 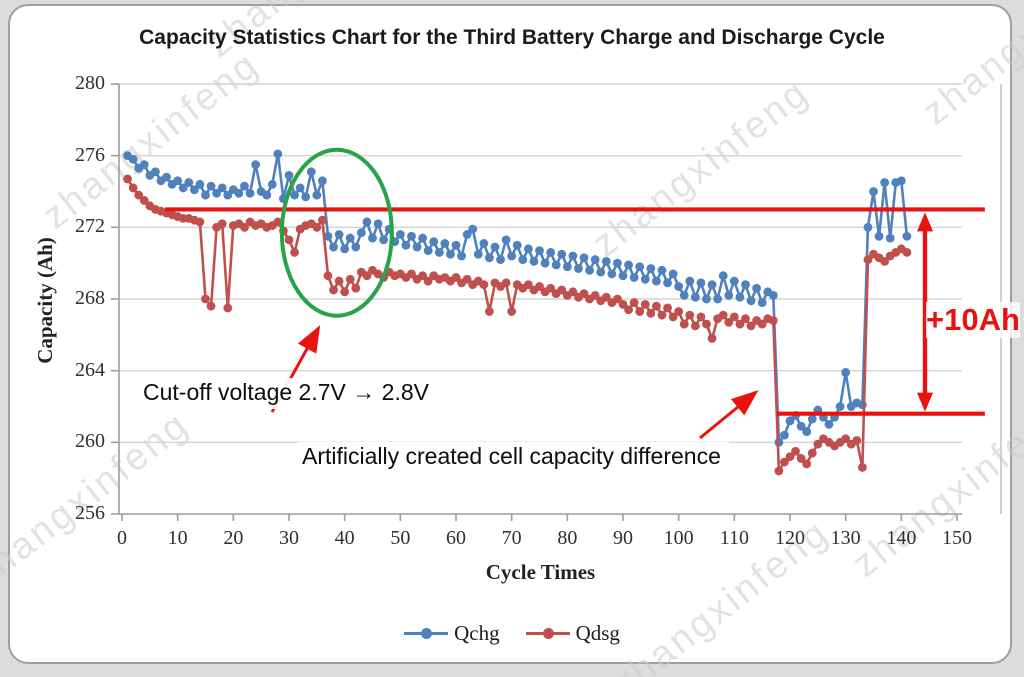 I want to click on x-axis-tick-label: 60, so click(x=456, y=538).